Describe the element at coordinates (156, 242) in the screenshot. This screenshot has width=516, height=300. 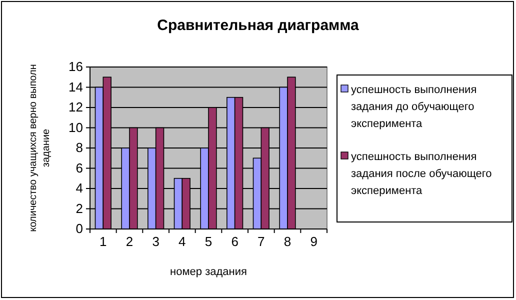
I see `x-tick-label: 3` at that location.